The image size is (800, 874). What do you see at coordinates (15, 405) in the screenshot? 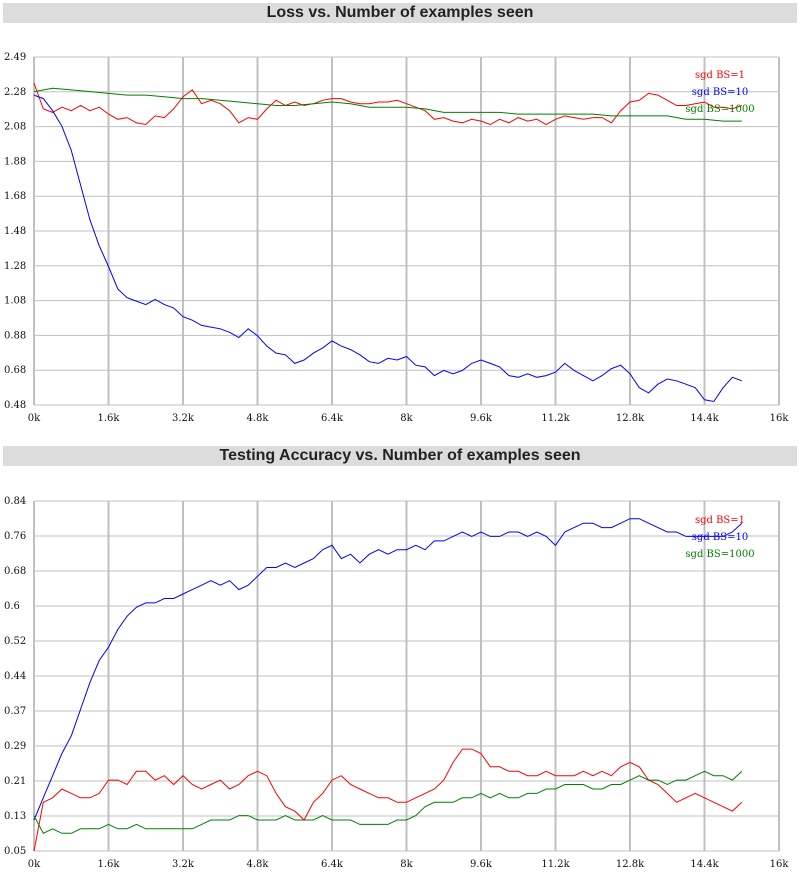
I see `y-tick-label: 0.48` at bounding box center [15, 405].